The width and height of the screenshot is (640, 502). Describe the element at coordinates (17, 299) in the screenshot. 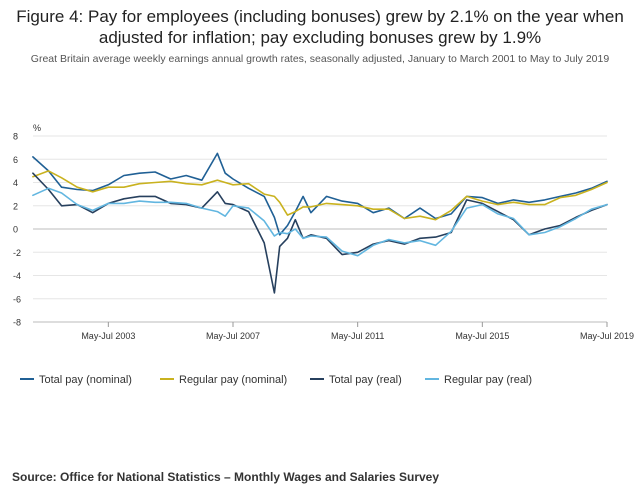

I see `y-tick-label: -6` at that location.